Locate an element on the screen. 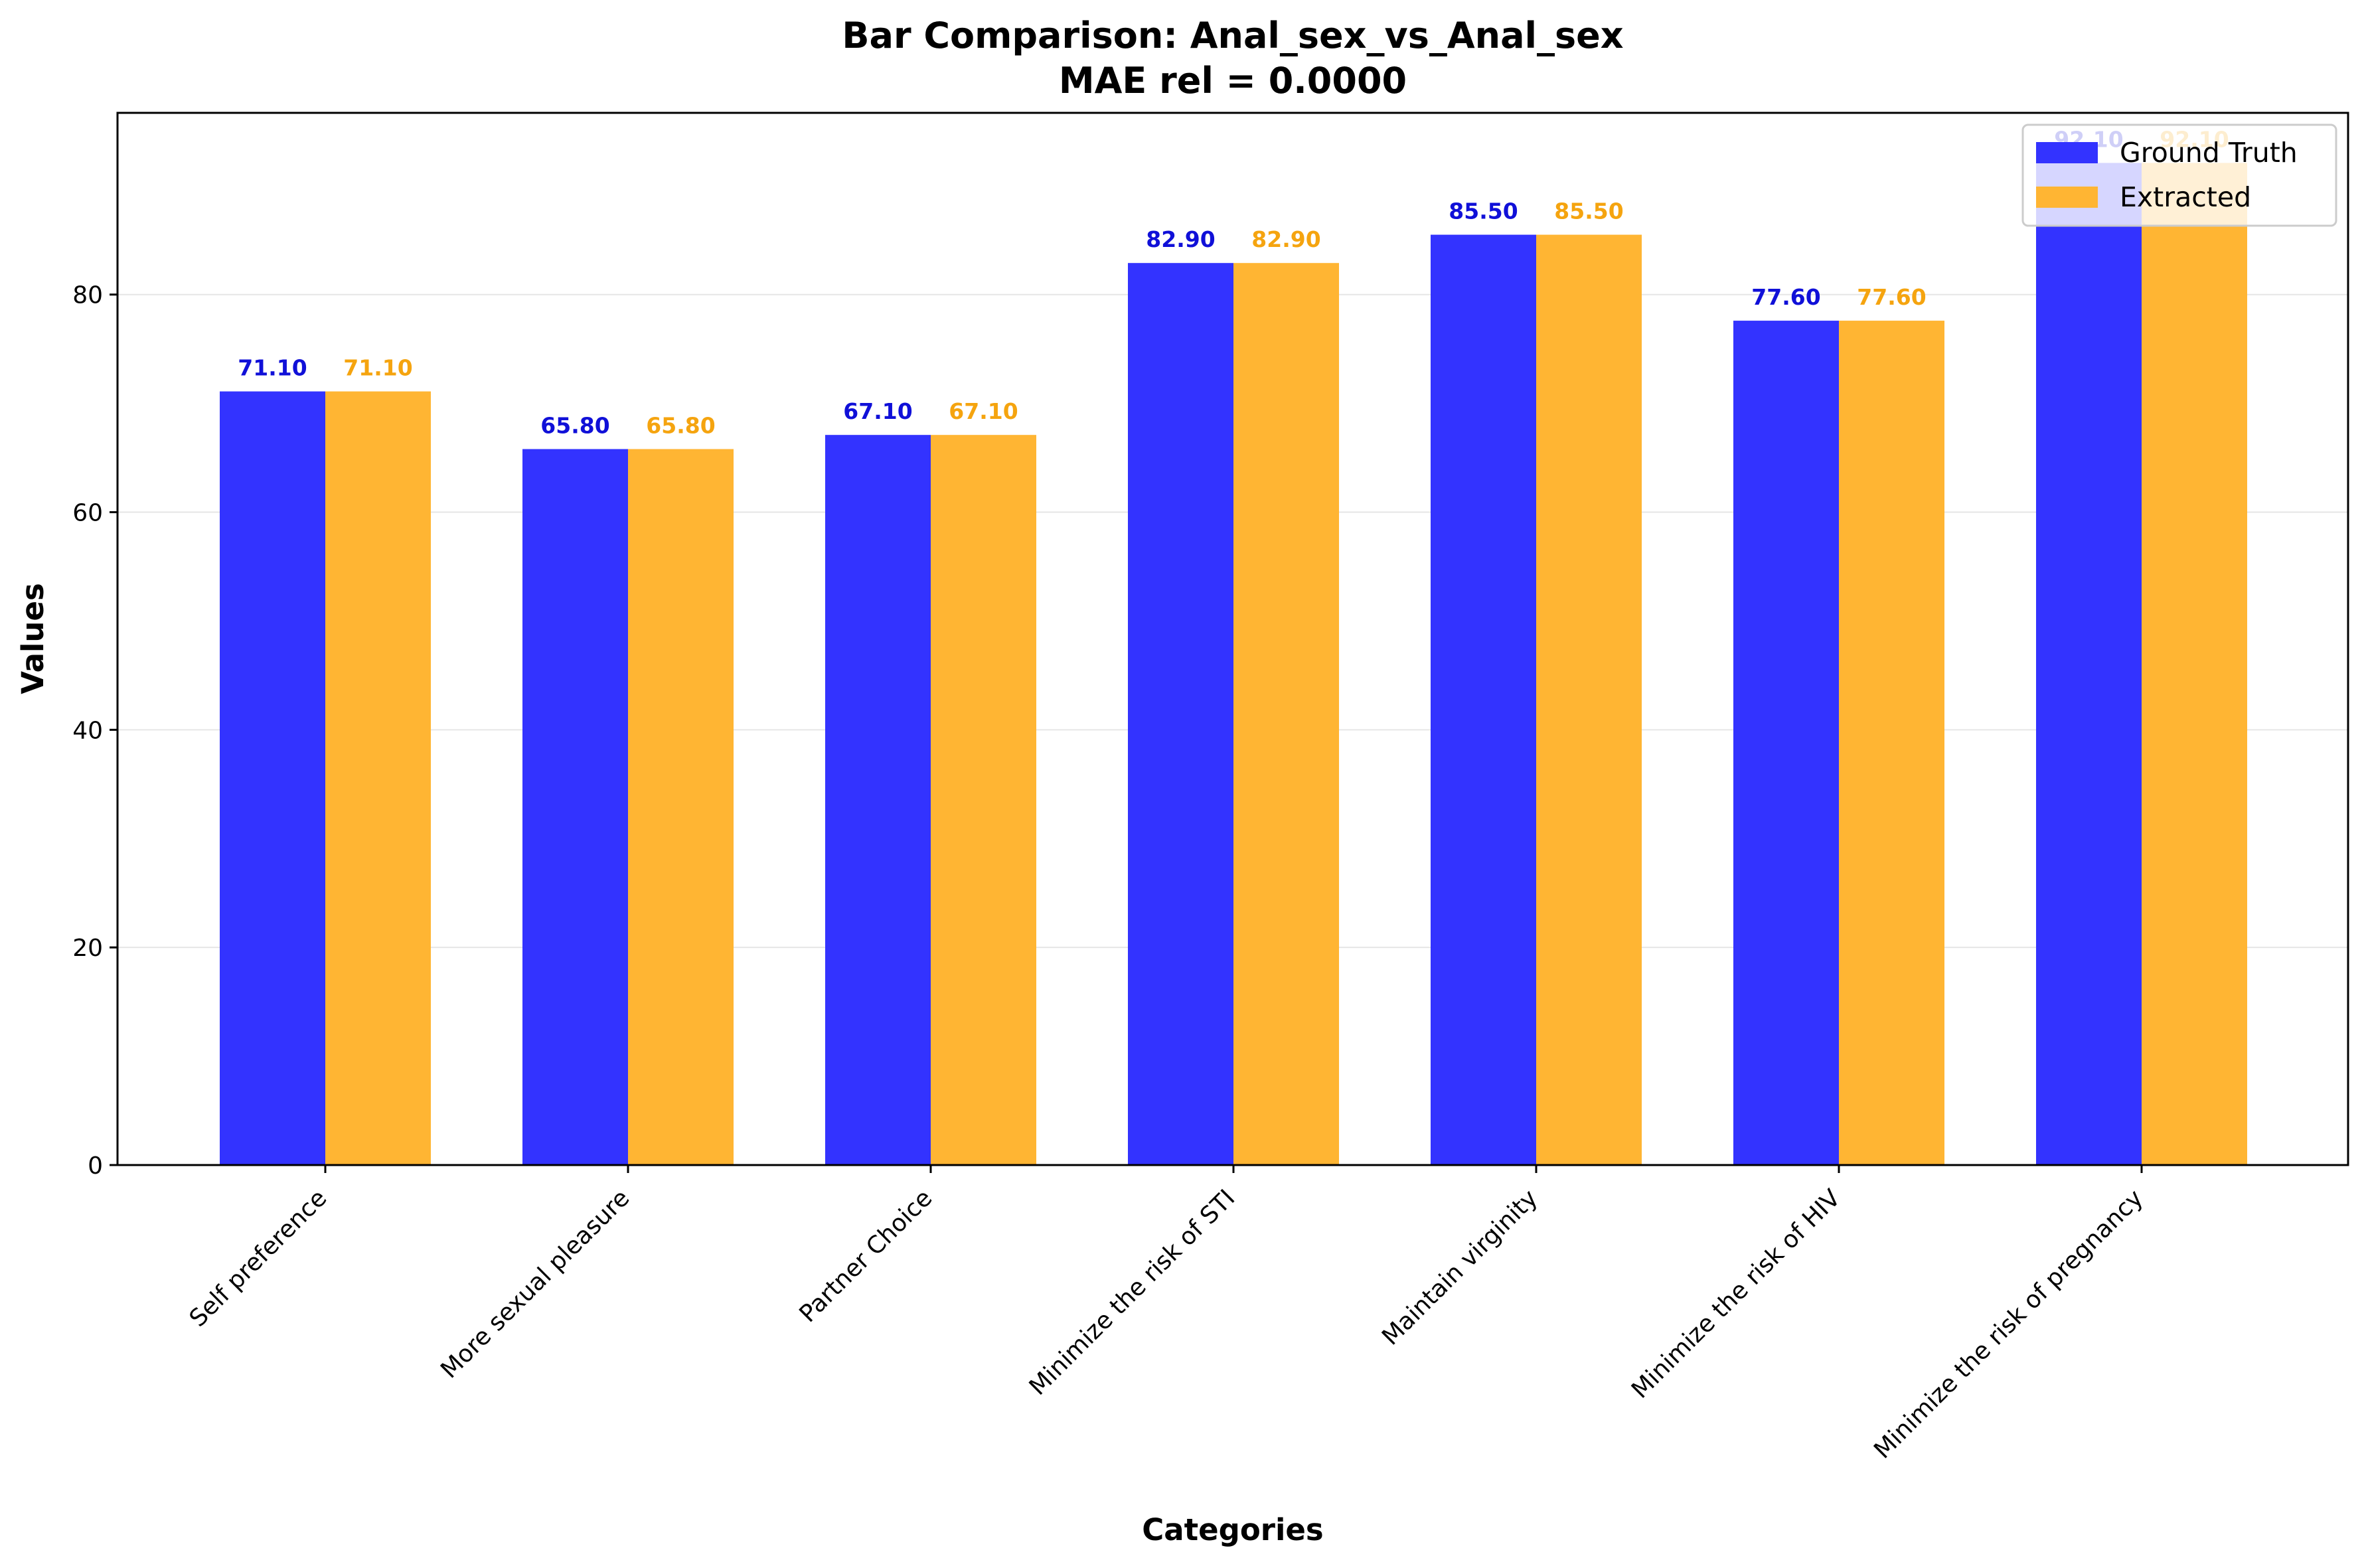  x-tick-label: Partner Choice is located at coordinates (867, 1256).